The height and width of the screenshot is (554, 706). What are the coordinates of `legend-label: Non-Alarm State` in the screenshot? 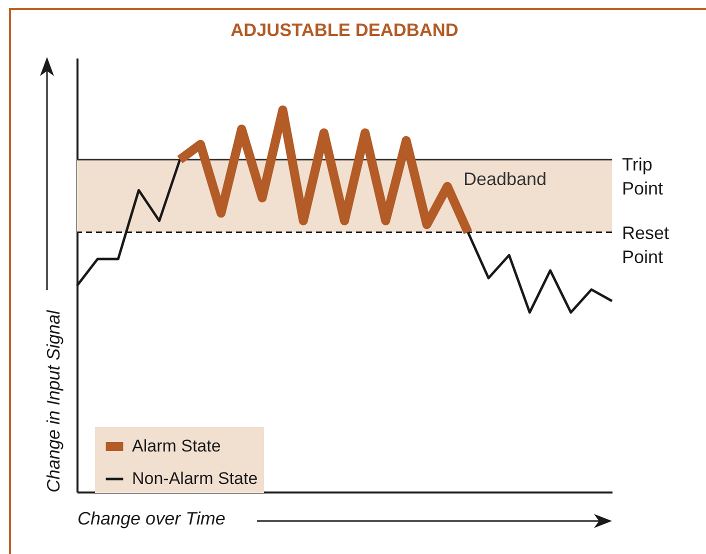 It's located at (195, 478).